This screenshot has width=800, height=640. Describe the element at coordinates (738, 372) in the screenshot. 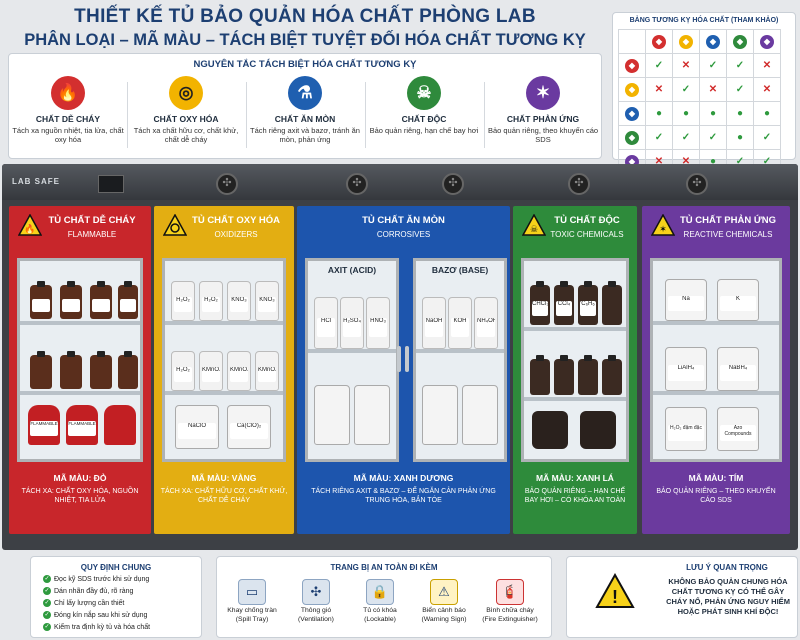

I see `jug-label: NaBH₄` at that location.